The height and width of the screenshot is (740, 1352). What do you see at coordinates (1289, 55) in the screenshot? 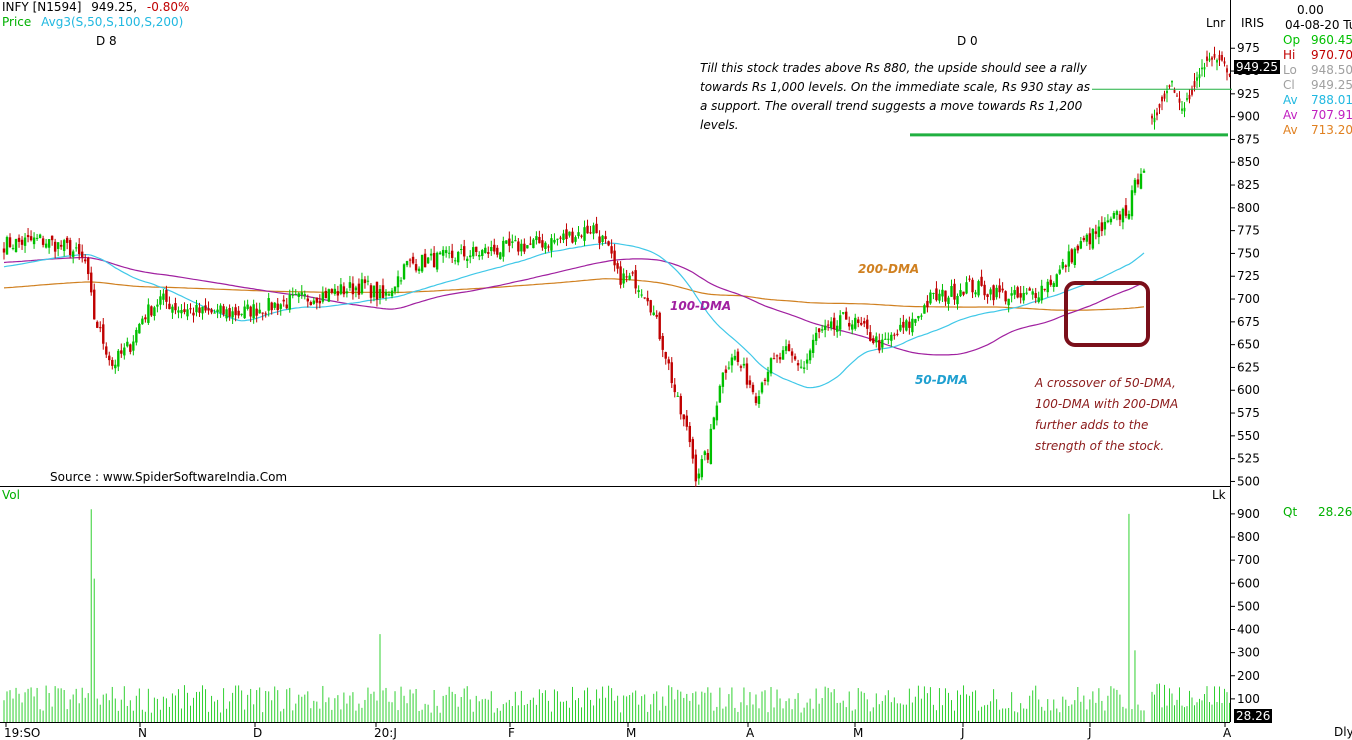
I see `stat-label: Hi` at bounding box center [1289, 55].